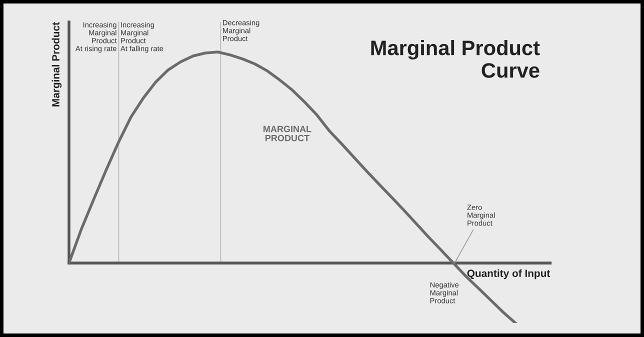 This screenshot has width=644, height=337. Describe the element at coordinates (455, 59) in the screenshot. I see `chart-title: Marginal Product Curve` at that location.